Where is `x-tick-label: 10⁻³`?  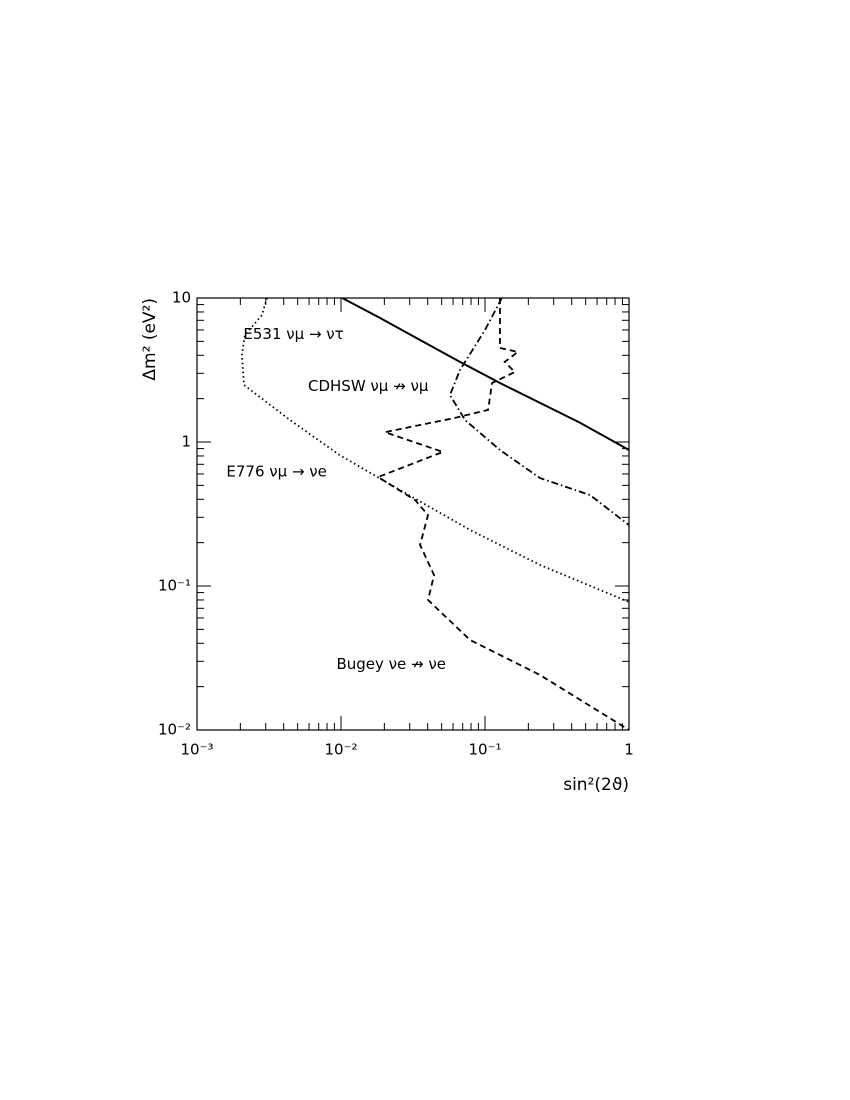
x-tick-label: 10⁻³ is located at coordinates (196, 750).